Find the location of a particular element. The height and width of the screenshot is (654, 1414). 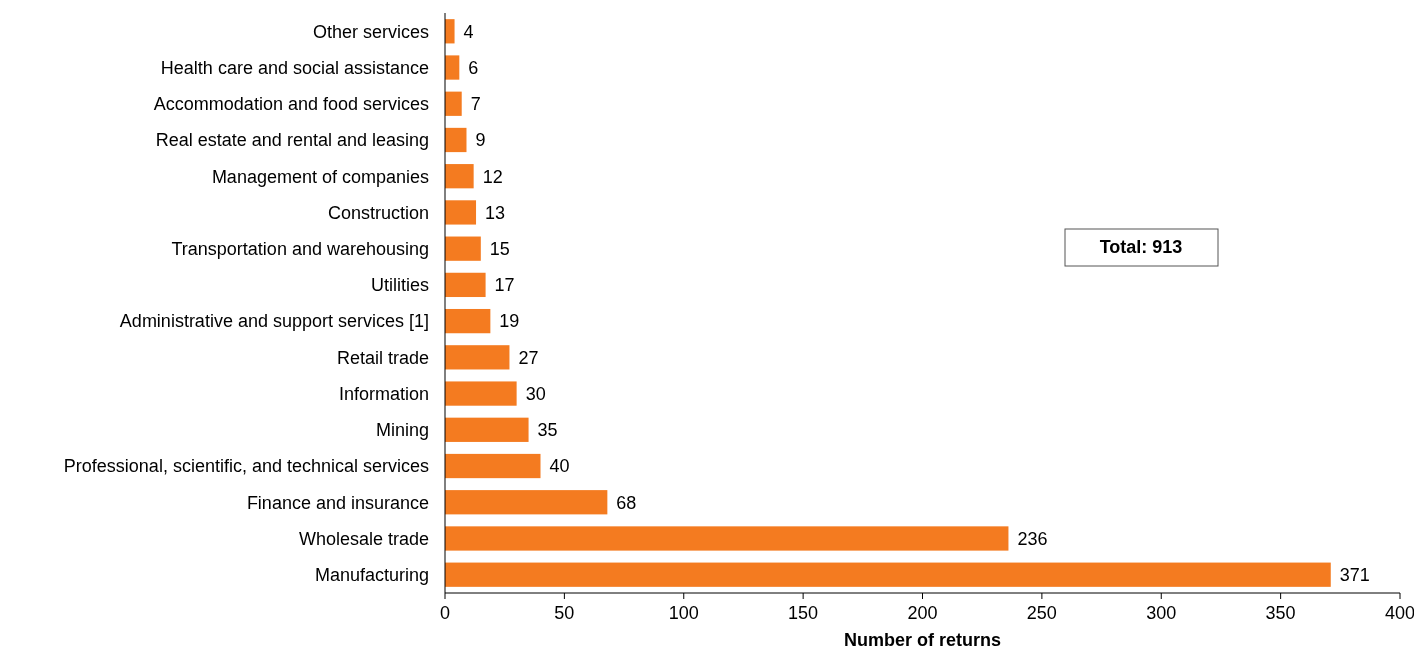

data-label: 15 is located at coordinates (499, 248).